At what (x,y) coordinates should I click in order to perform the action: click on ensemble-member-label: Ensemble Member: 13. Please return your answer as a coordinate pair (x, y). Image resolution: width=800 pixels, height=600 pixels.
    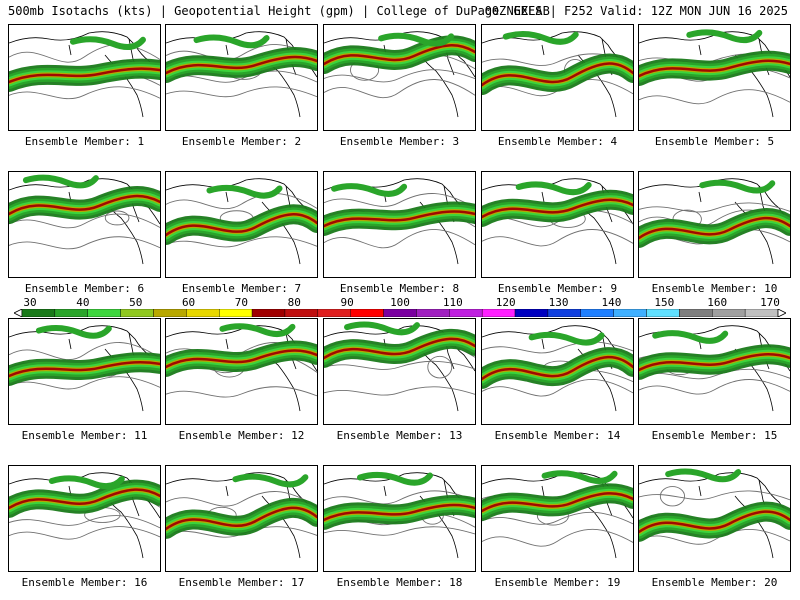
    Looking at the image, I should click on (399, 435).